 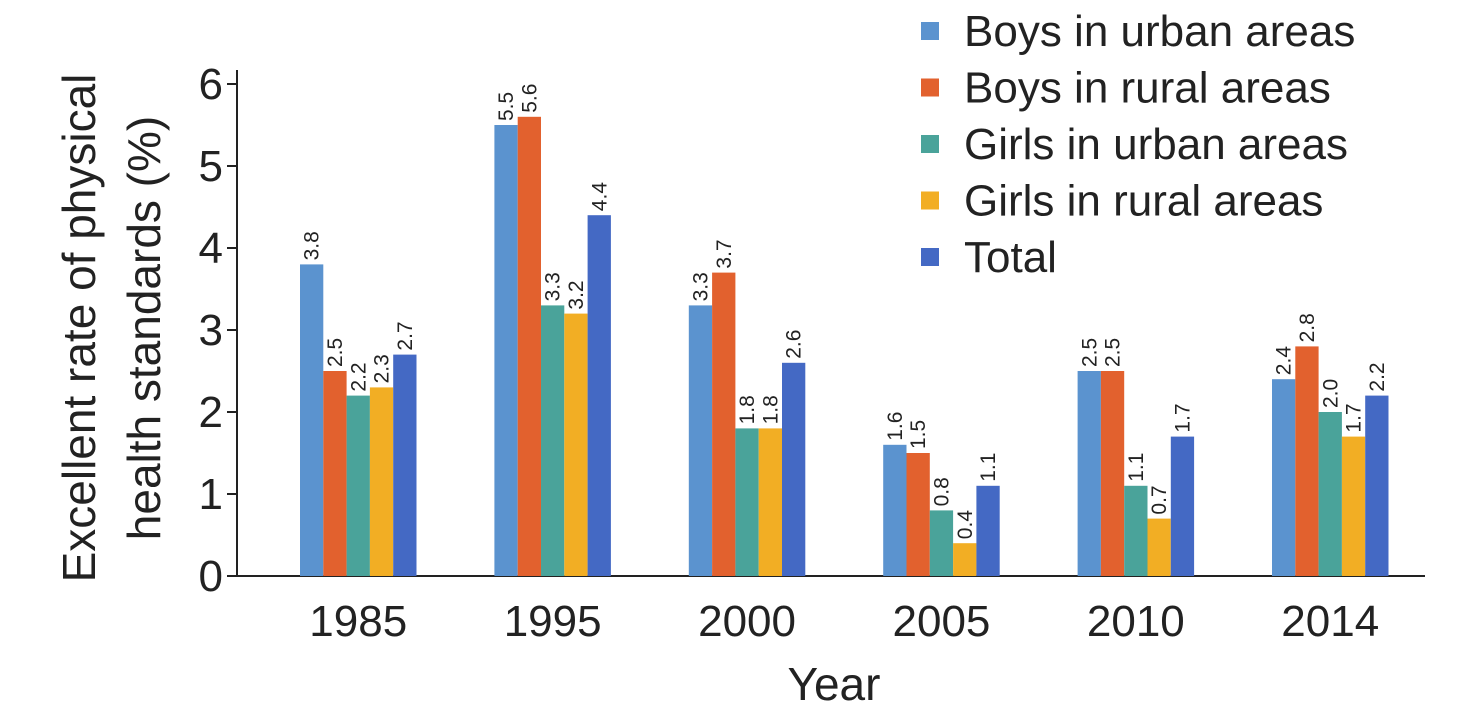 I want to click on x-tick-label: 1995, so click(x=553, y=621).